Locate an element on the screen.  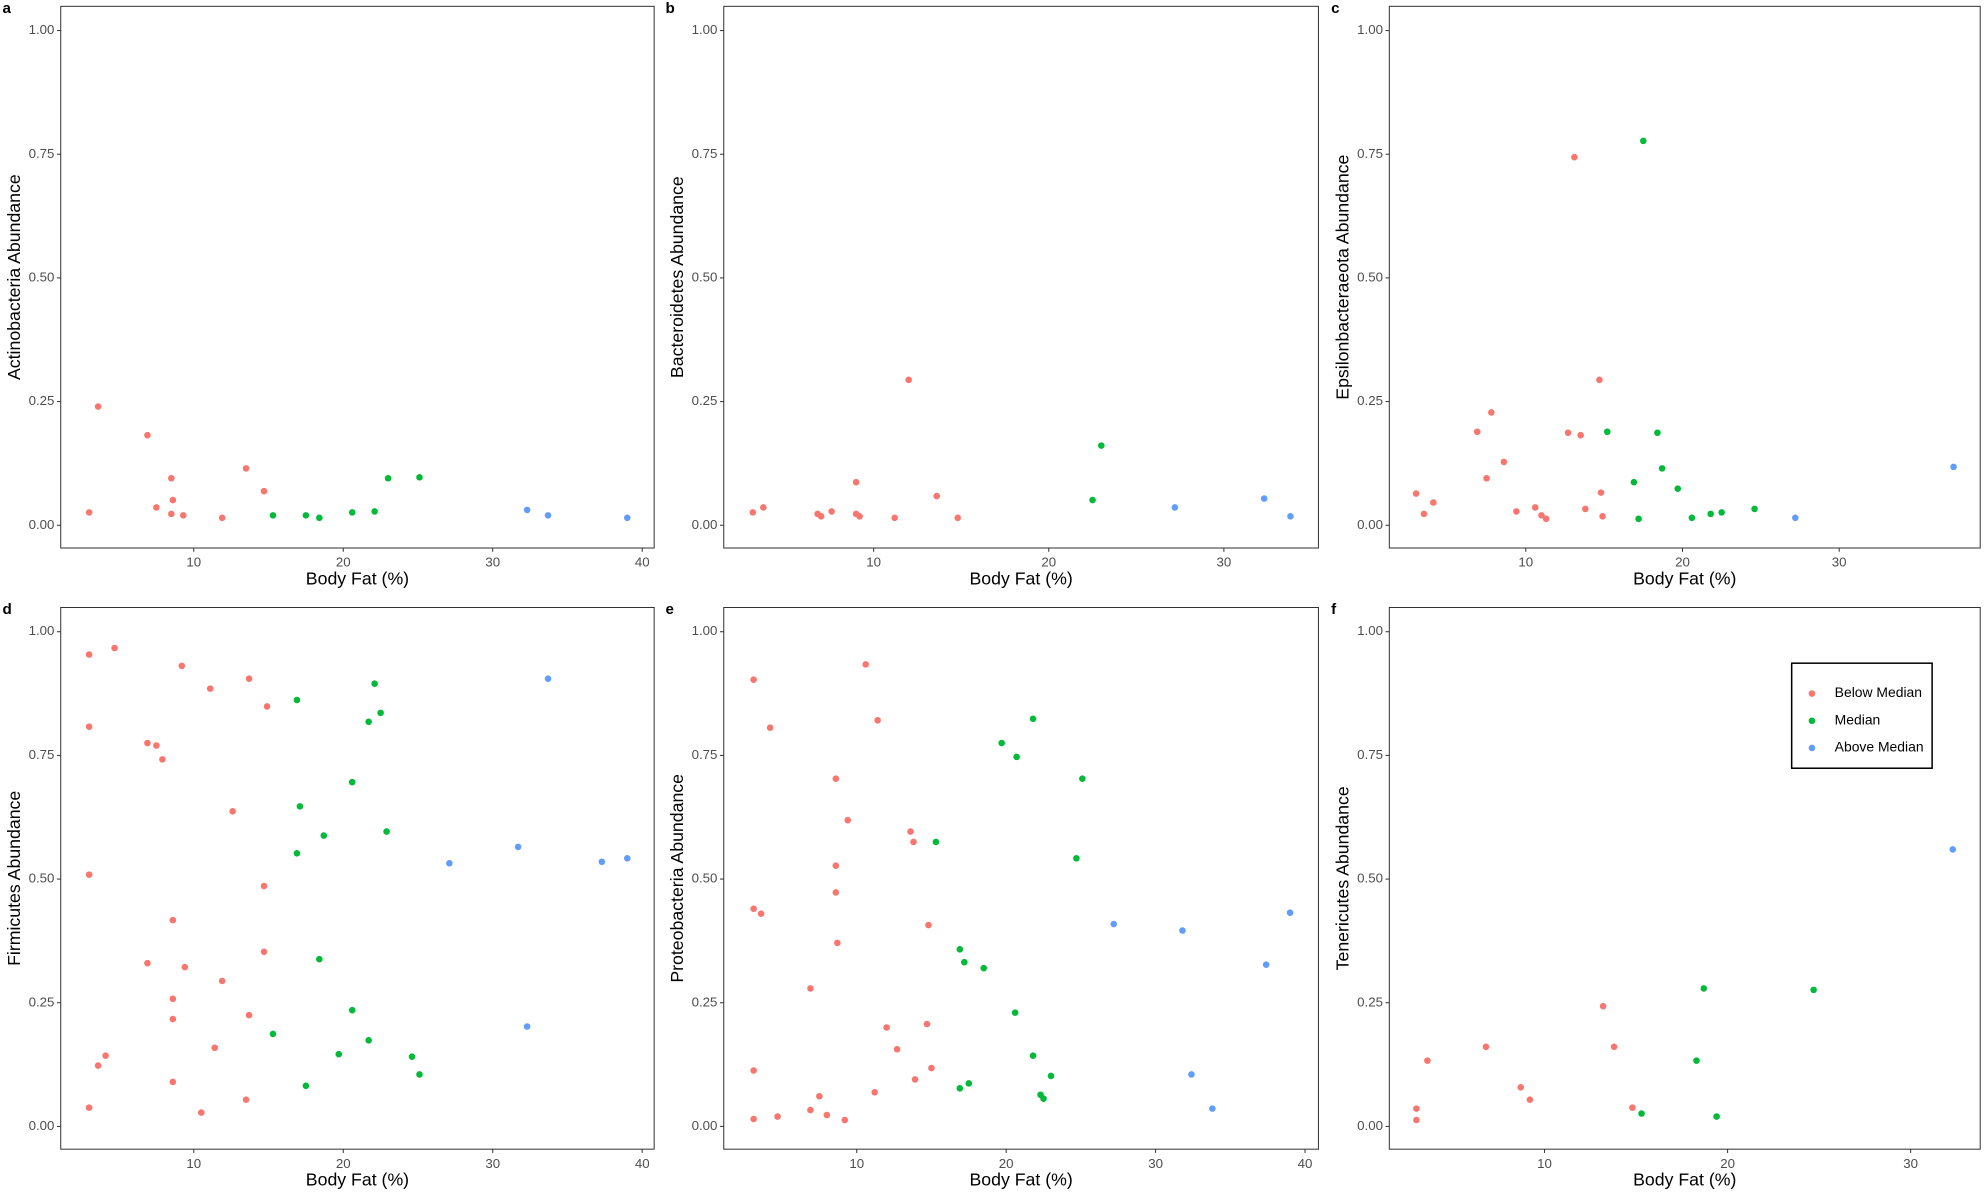
y-axis-title: Proteobacteria Abundance is located at coordinates (677, 878).